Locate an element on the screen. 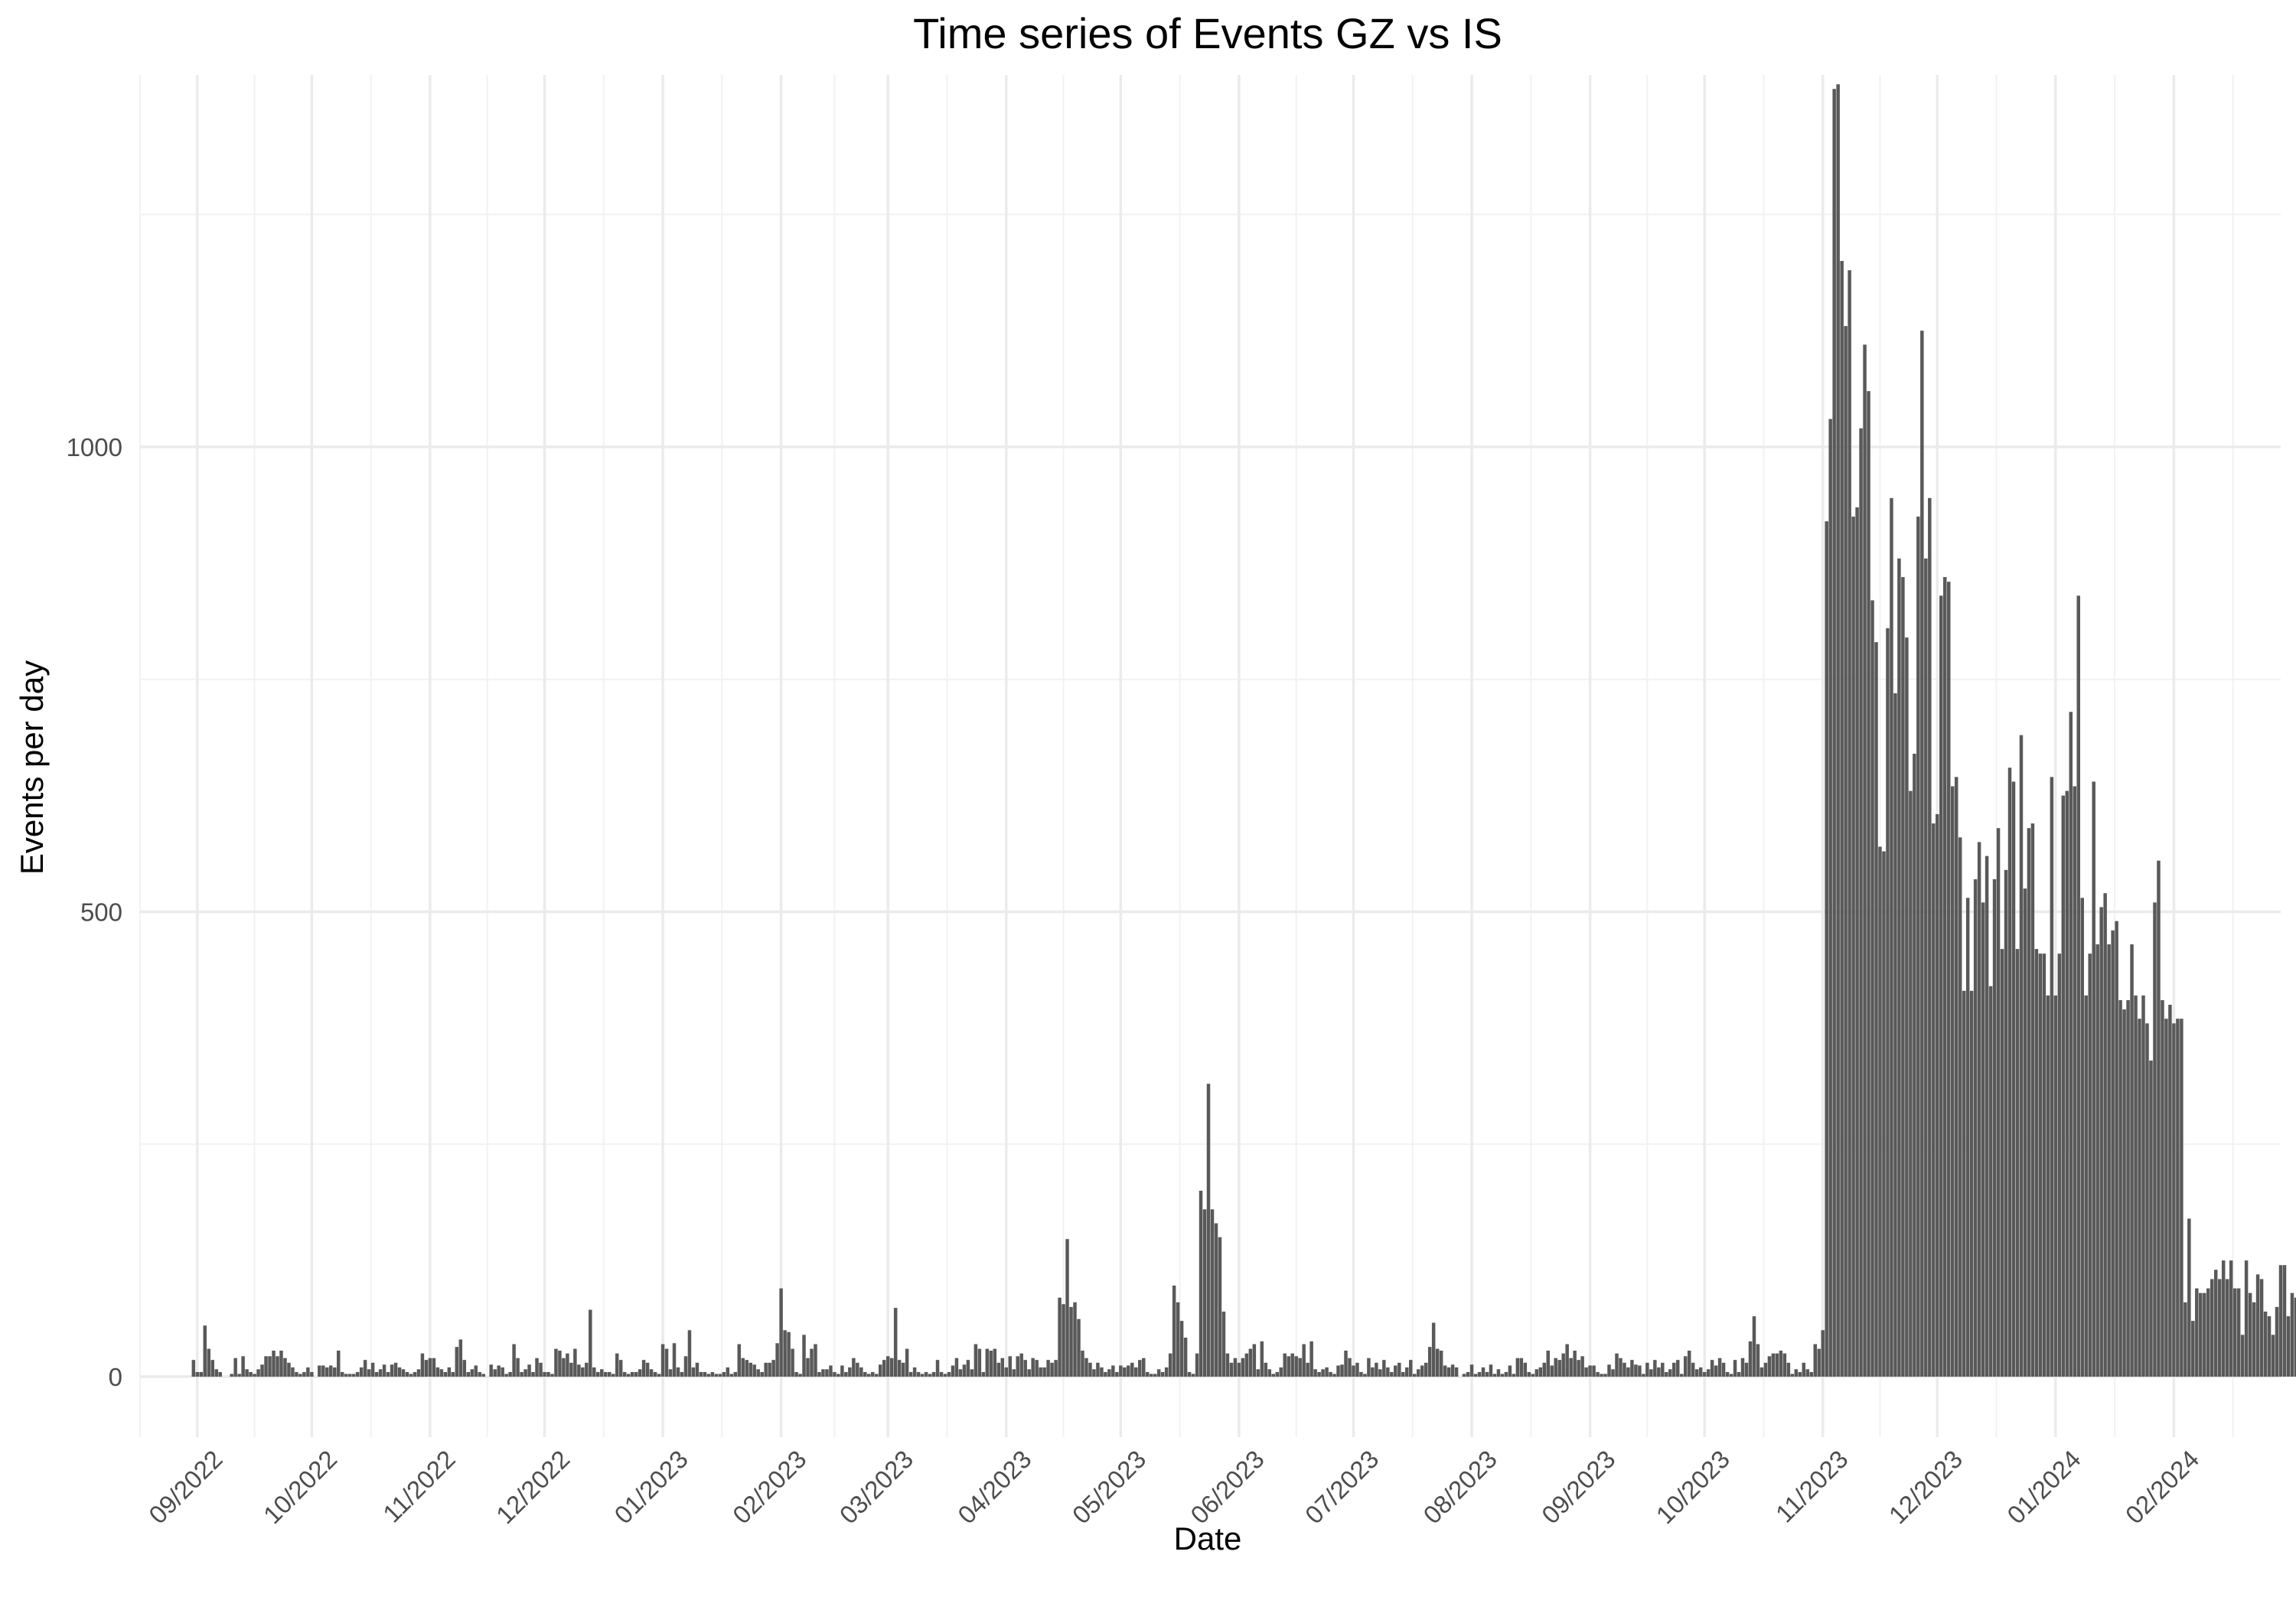 The image size is (2296, 1607). x-tick-label: 03/2023 is located at coordinates (876, 1487).